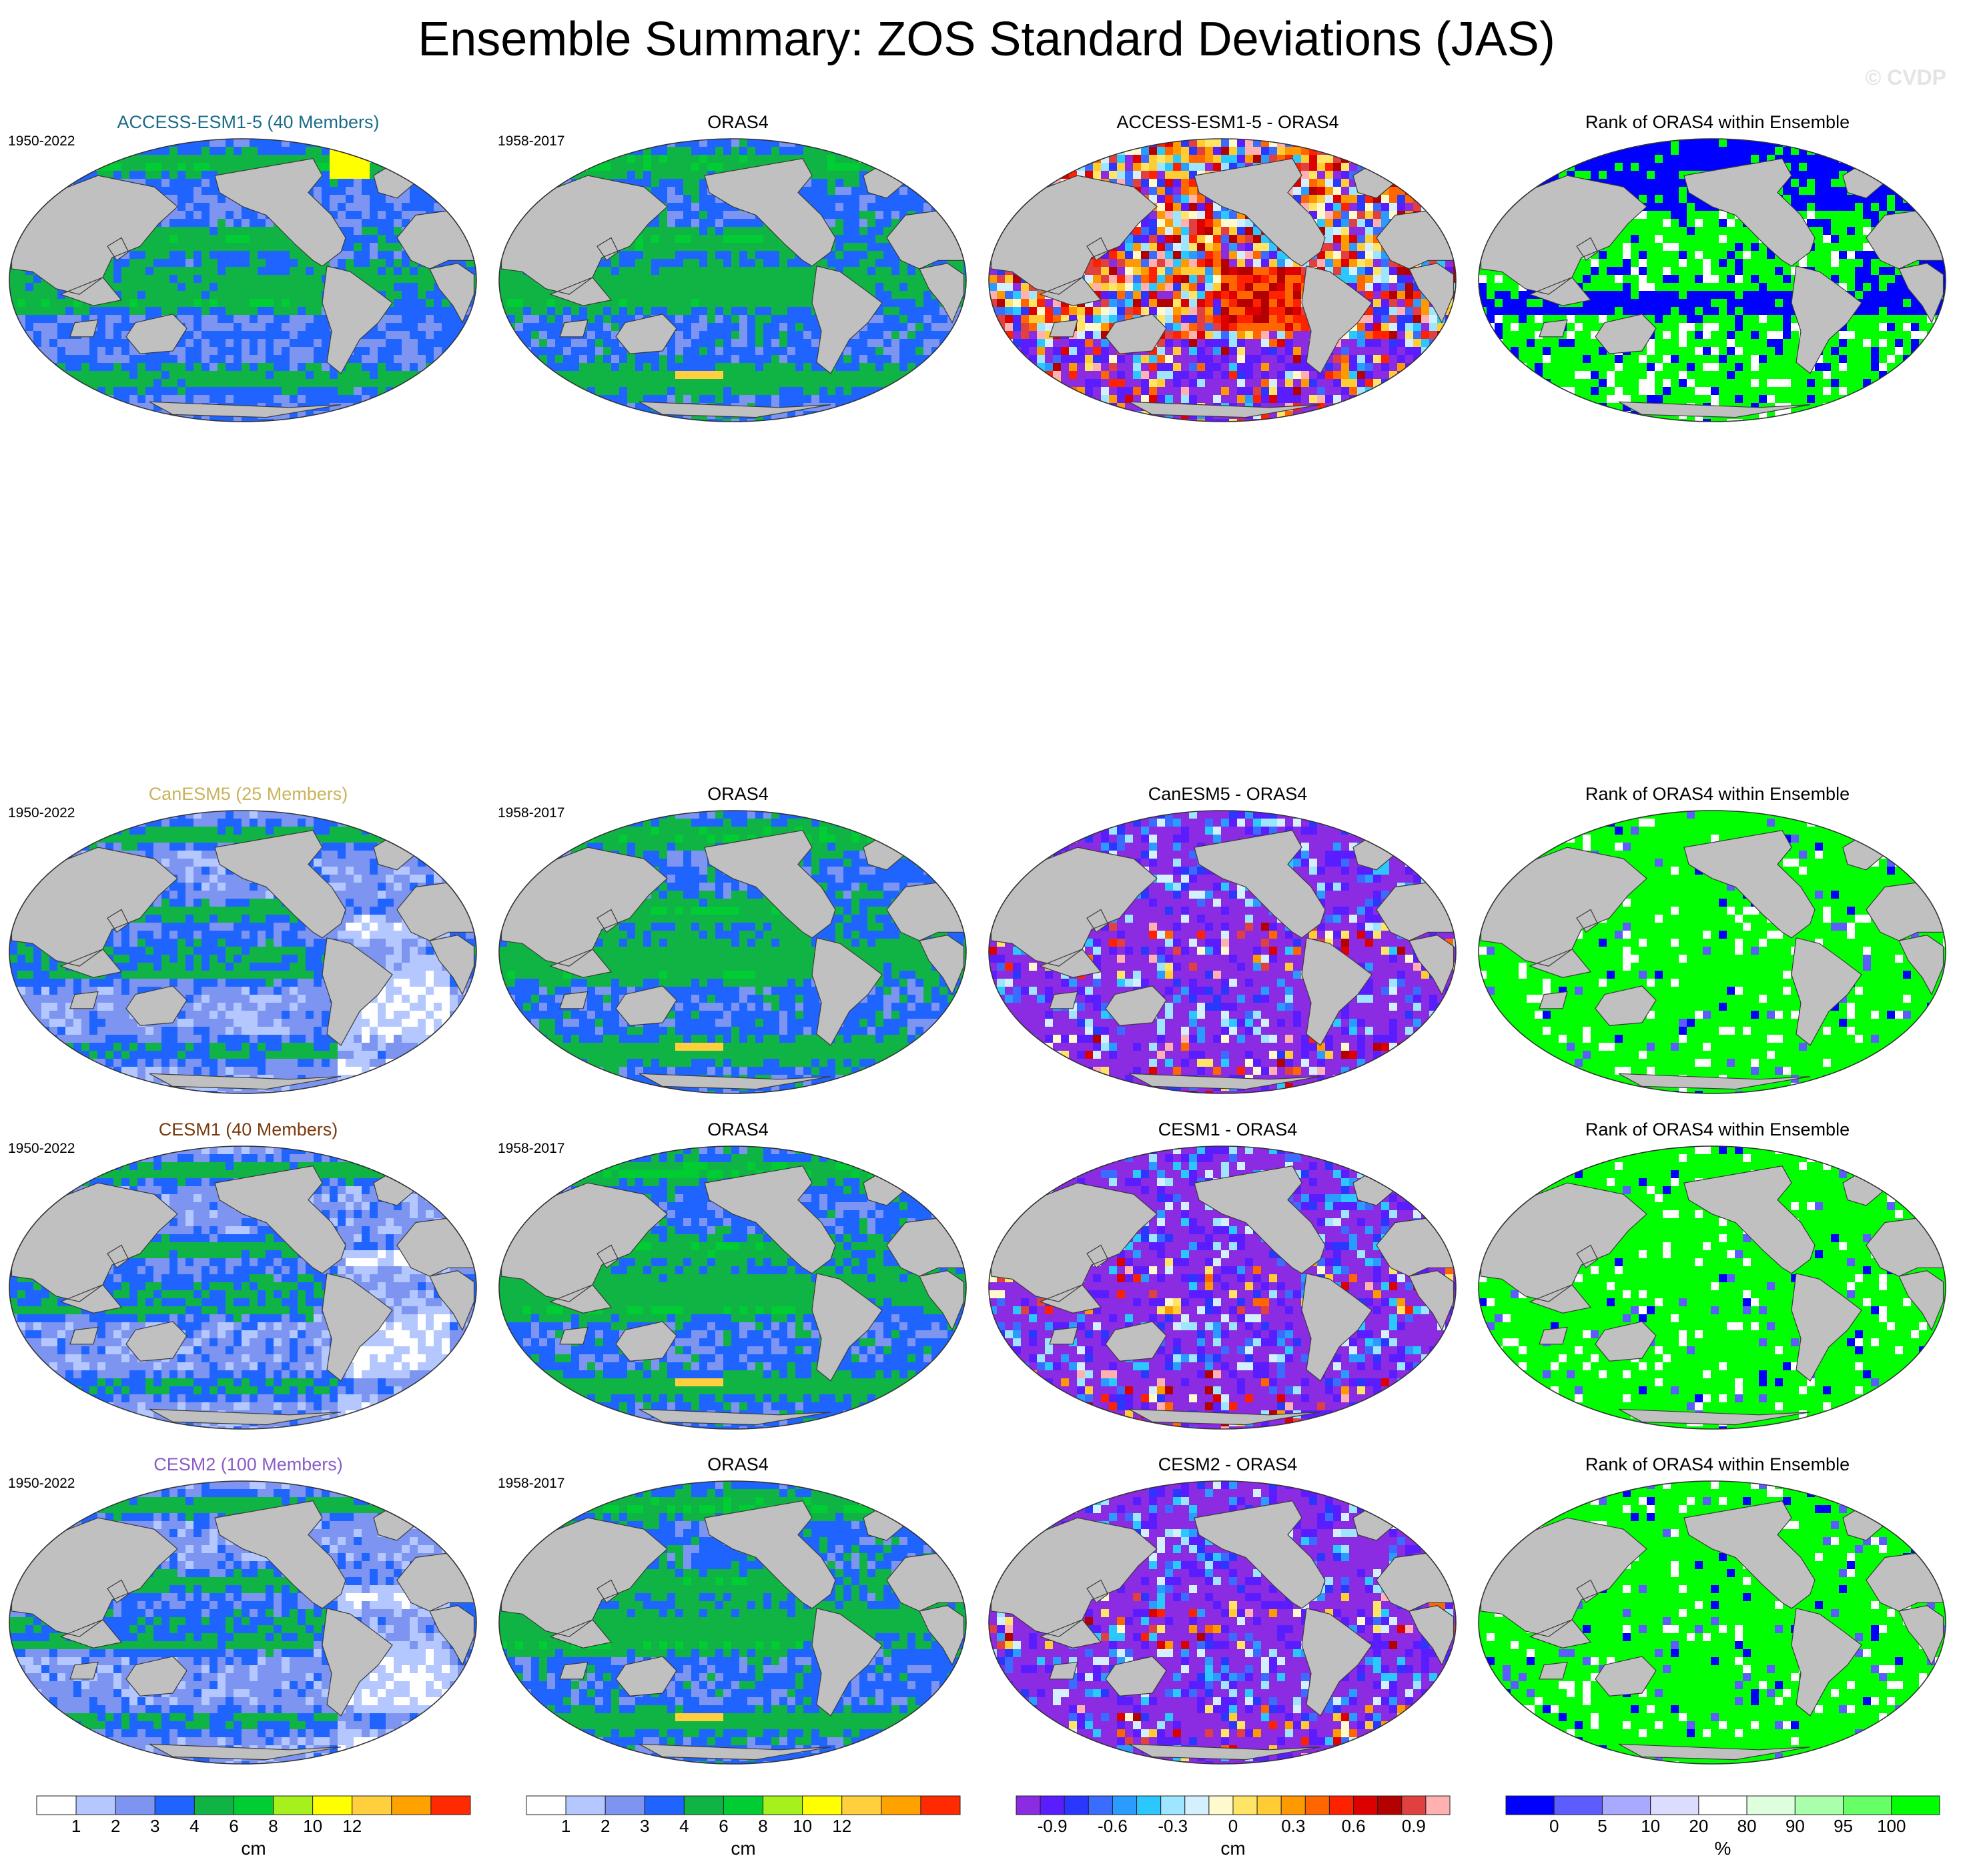 This screenshot has width=1973, height=1876. Describe the element at coordinates (1717, 1276) in the screenshot. I see `map-panel-cesm1-rank: Rank of ORAS4 within Ensemble` at that location.